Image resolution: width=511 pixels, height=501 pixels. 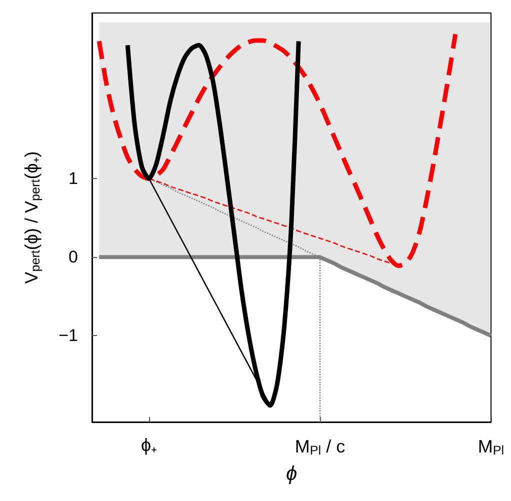 I want to click on y-tick-label: −1, so click(x=68, y=336).